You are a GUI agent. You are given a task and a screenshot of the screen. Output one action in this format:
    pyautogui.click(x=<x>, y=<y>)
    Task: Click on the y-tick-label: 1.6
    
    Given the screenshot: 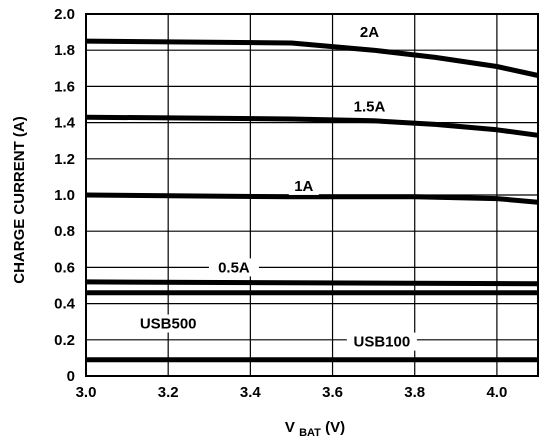 What is the action you would take?
    pyautogui.click(x=64, y=86)
    